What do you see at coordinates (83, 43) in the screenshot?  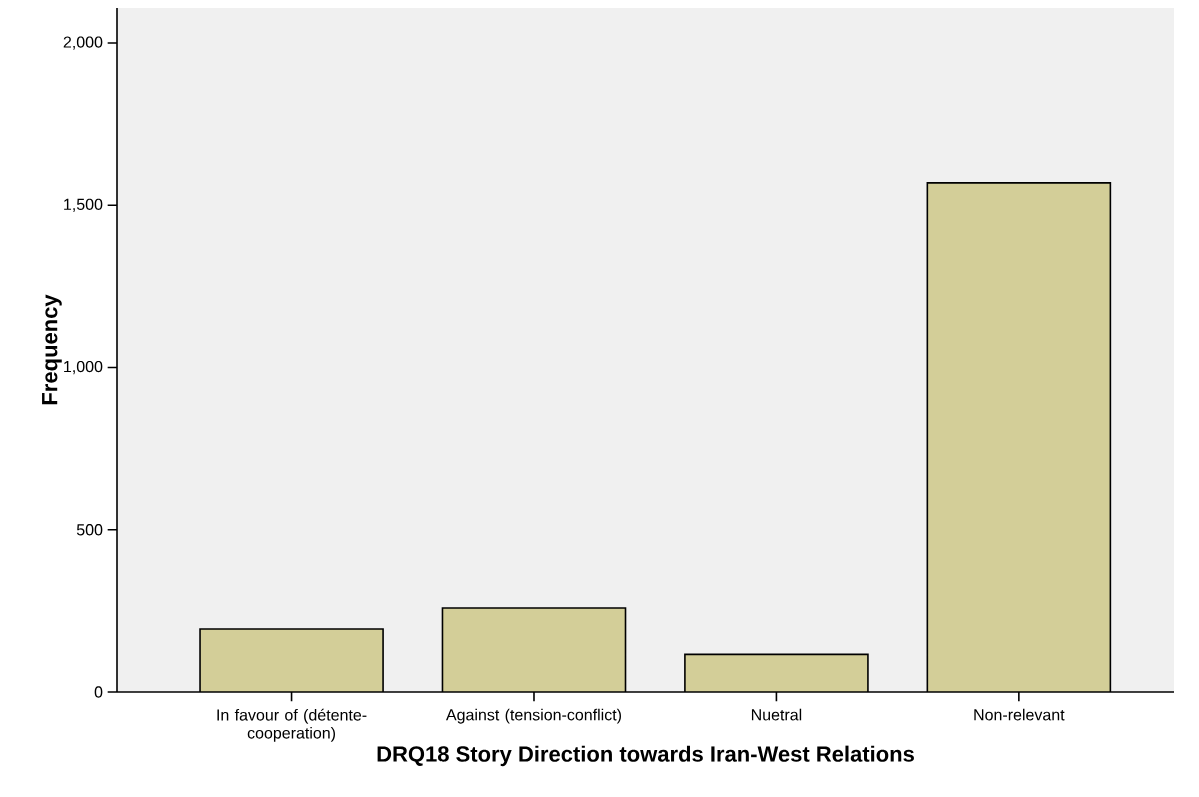 I see `y-tick-label: 2,000` at bounding box center [83, 43].